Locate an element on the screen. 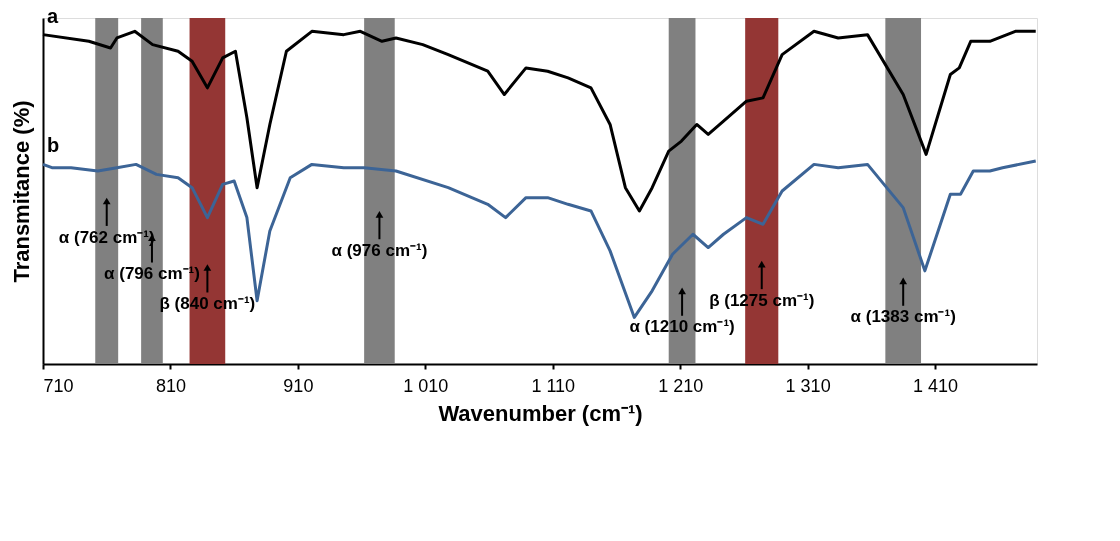 Image resolution: width=1120 pixels, height=541 pixels. x-tick-label: 1 410 is located at coordinates (936, 385).